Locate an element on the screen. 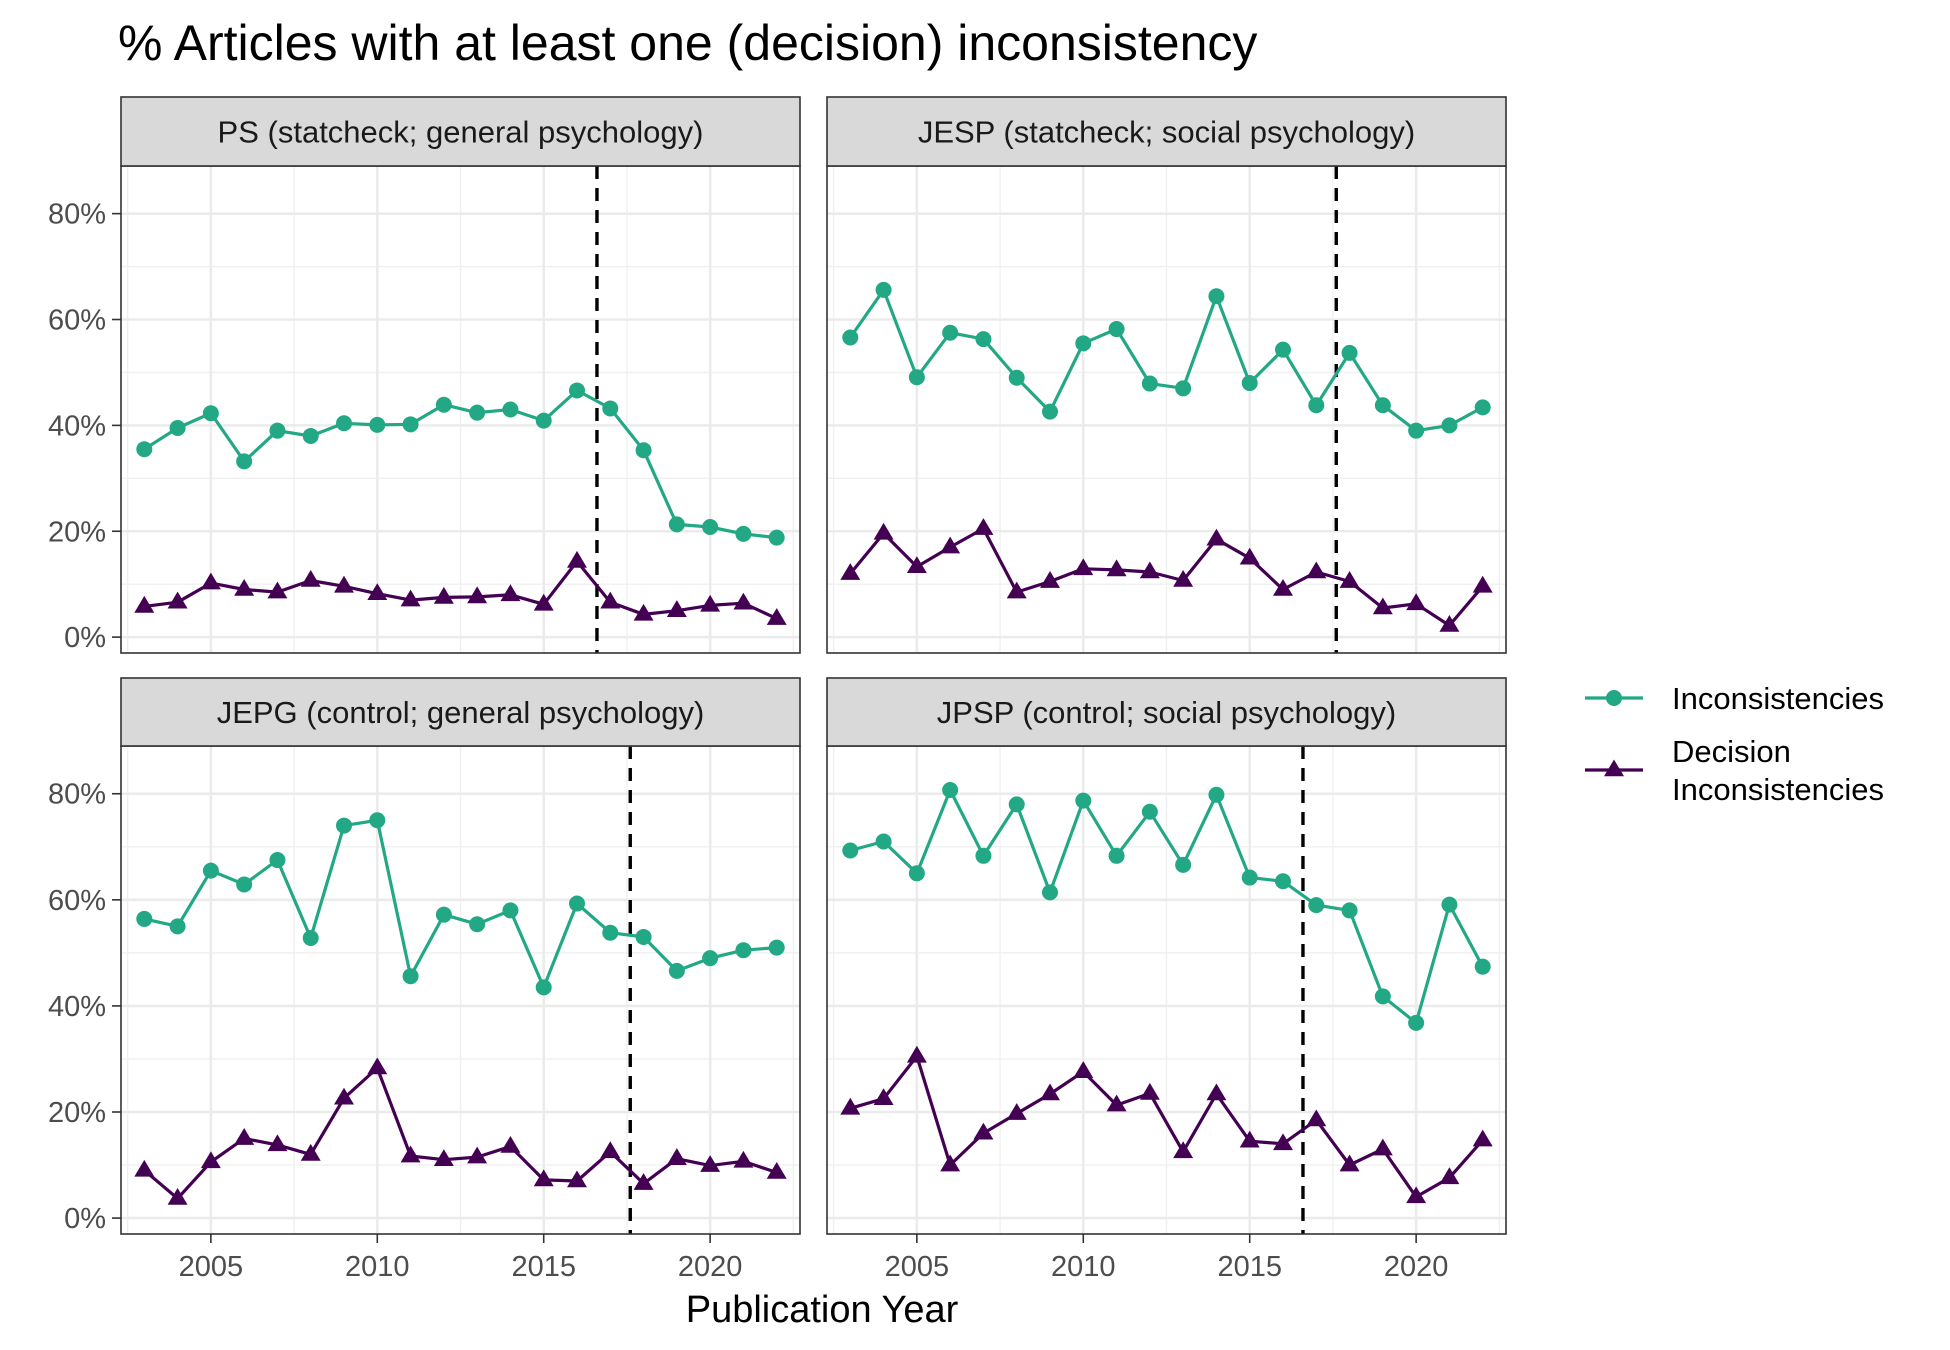 The height and width of the screenshot is (1350, 1950). strip-label: JEPG (control; general psychology) is located at coordinates (461, 712).